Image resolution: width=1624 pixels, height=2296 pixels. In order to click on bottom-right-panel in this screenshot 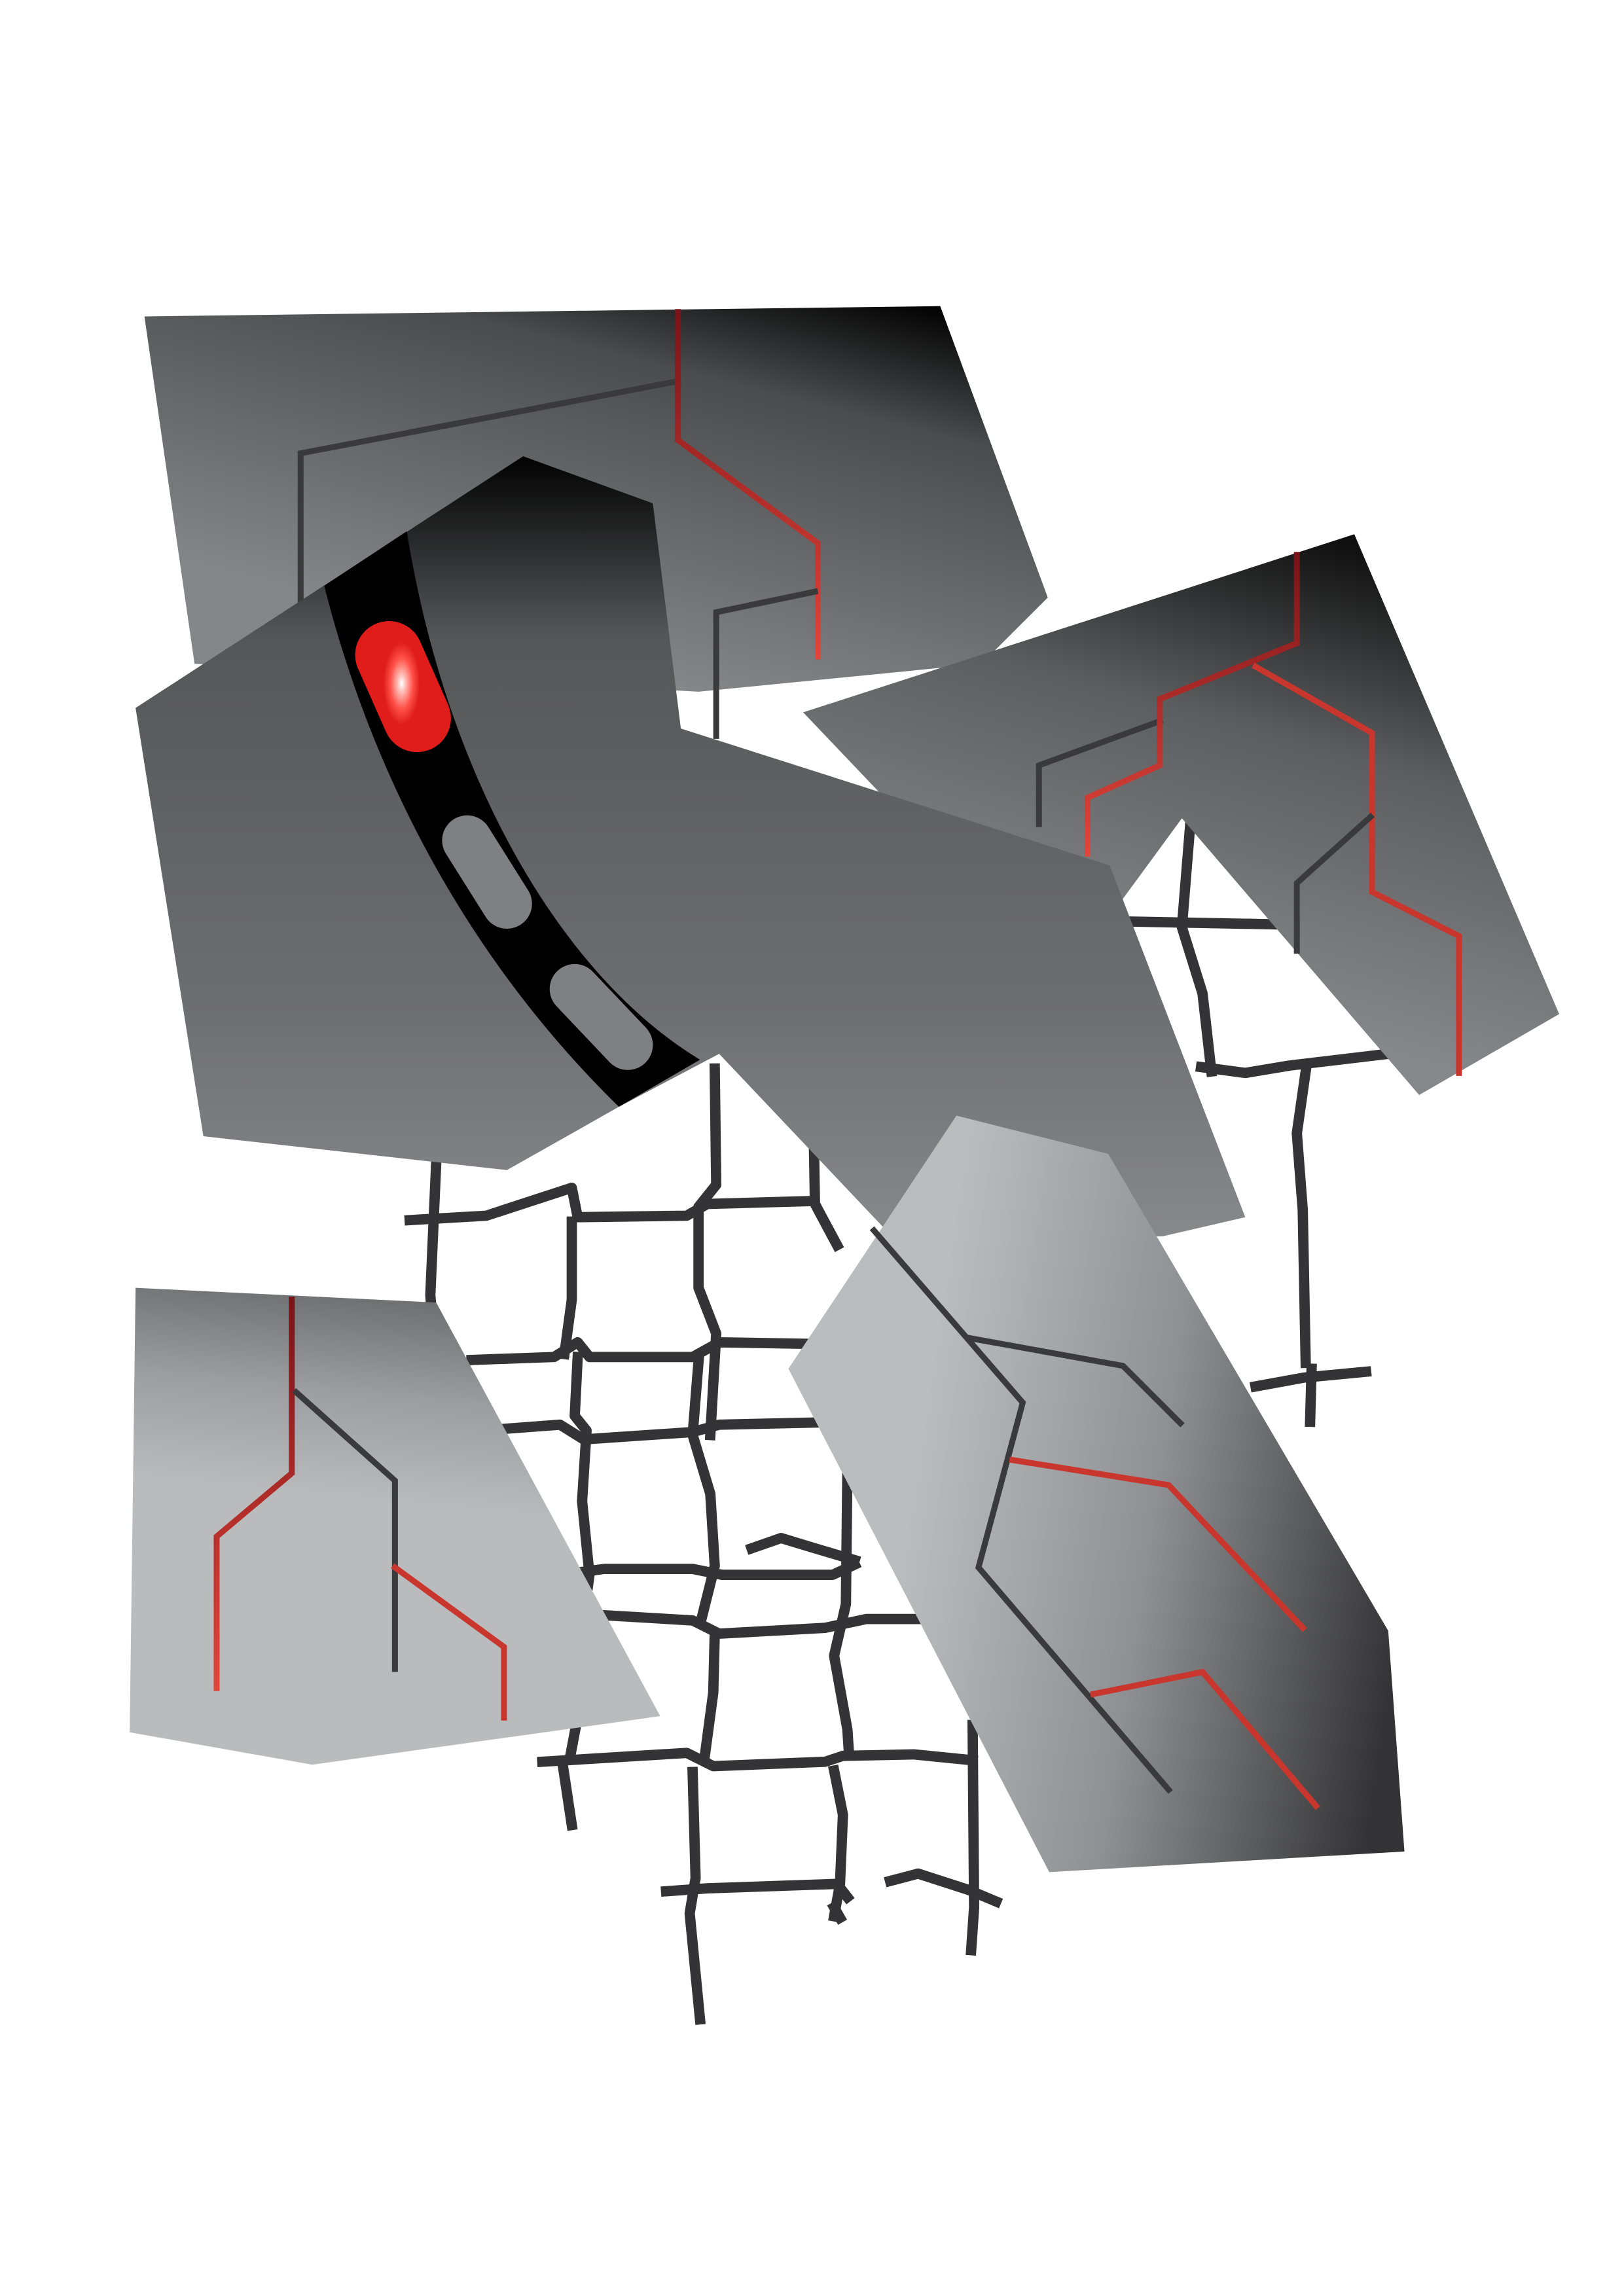, I will do `click(1096, 1494)`.